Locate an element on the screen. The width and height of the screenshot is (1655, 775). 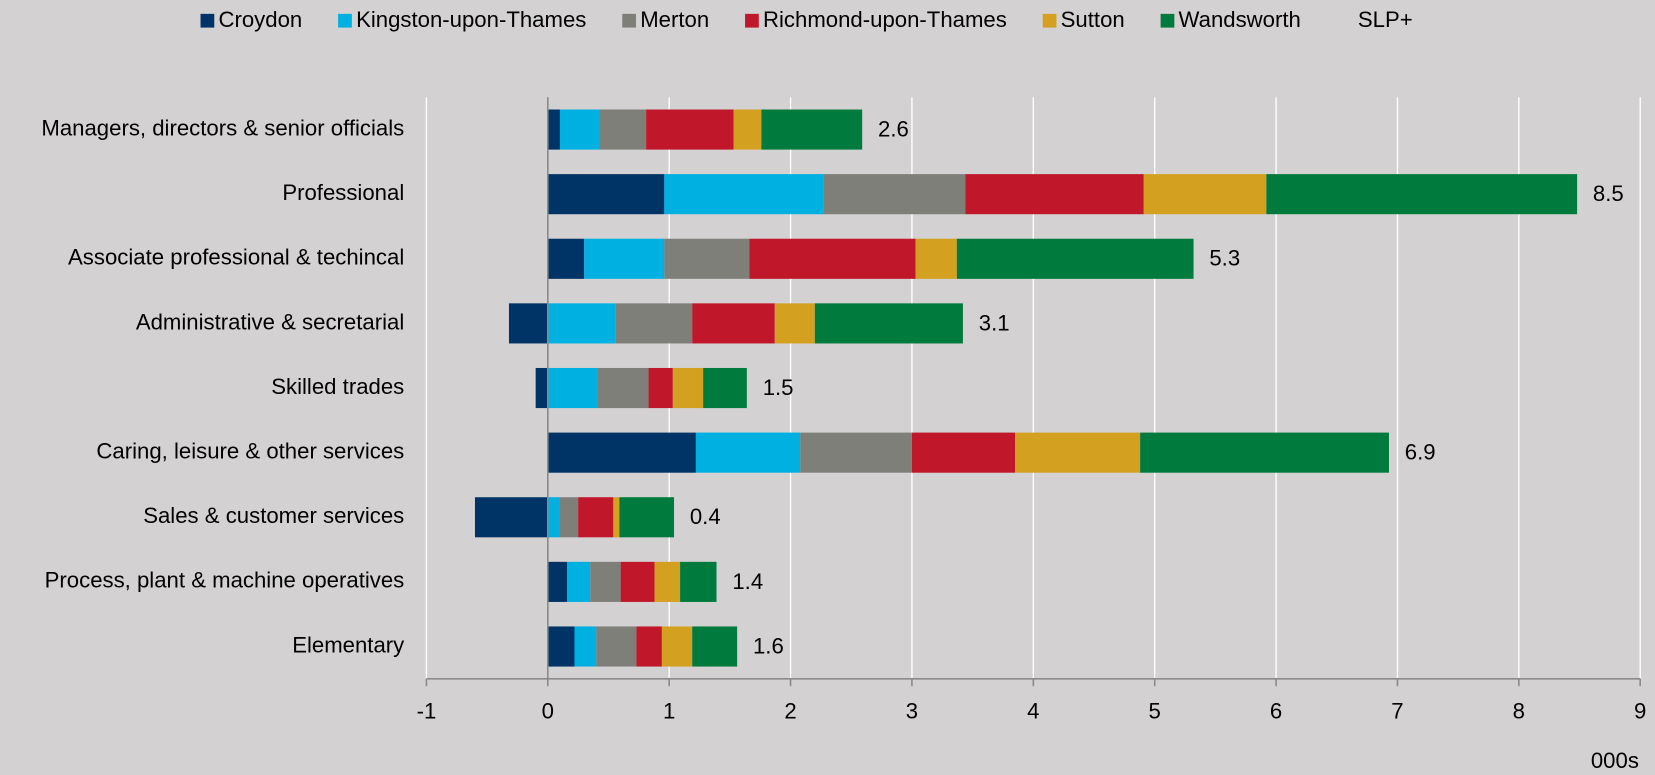
legend-label: Merton is located at coordinates (674, 19).